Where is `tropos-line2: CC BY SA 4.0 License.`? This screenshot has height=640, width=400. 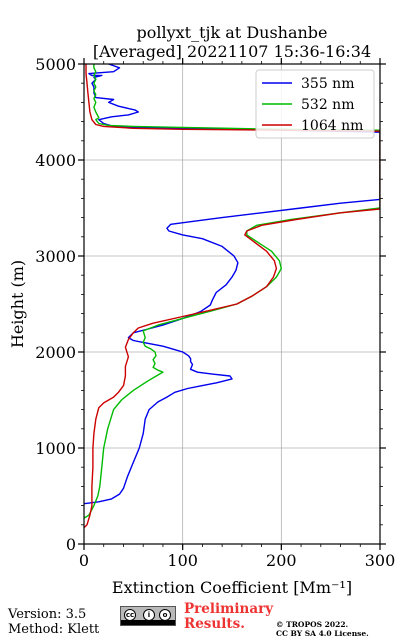 tropos-line2: CC BY SA 4.0 License. is located at coordinates (322, 633).